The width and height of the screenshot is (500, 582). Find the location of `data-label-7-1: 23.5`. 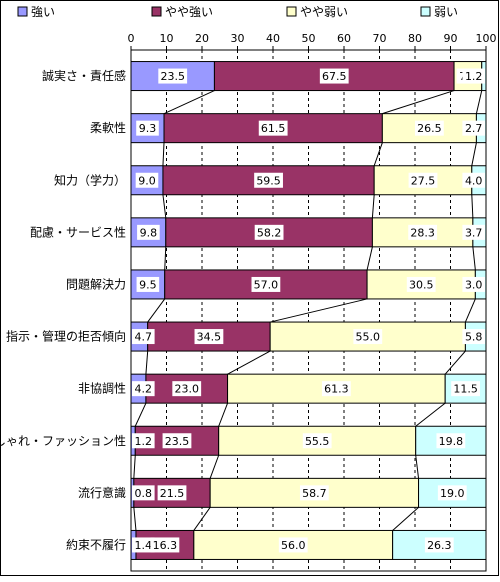

data-label-7-1: 23.5 is located at coordinates (177, 441).